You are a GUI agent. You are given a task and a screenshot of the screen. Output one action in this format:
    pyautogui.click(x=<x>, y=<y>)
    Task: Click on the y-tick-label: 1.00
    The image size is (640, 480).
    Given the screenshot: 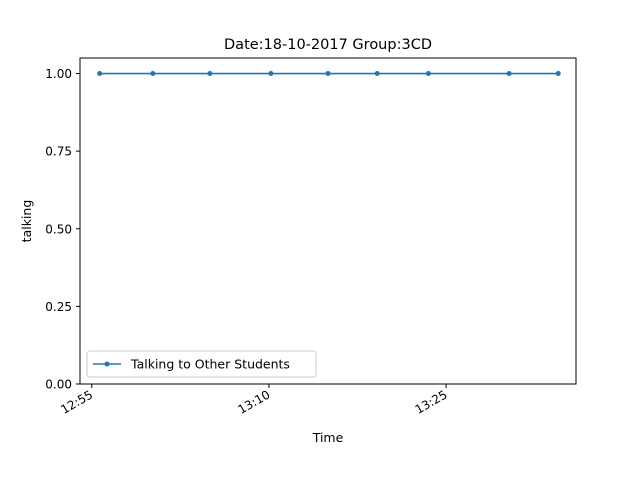 What is the action you would take?
    pyautogui.click(x=58, y=74)
    